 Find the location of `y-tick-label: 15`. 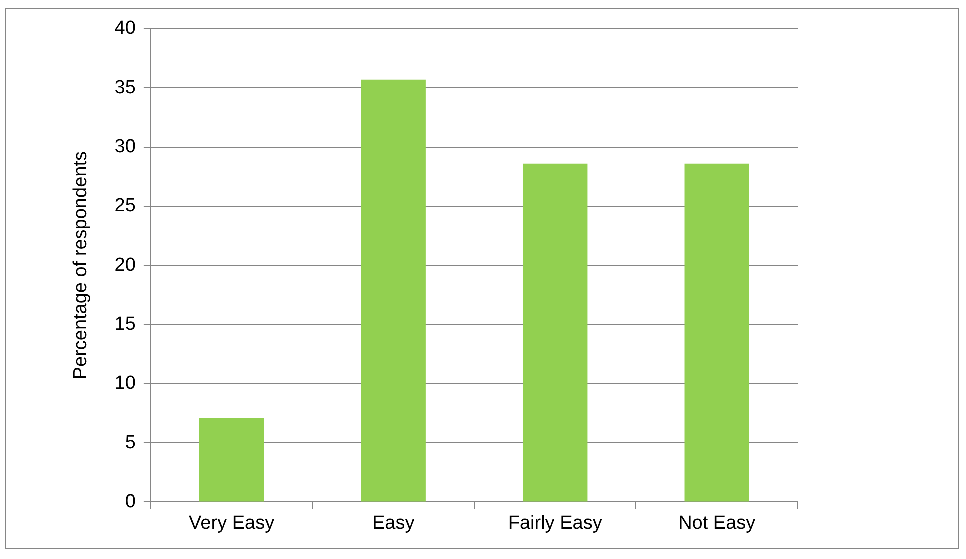

y-tick-label: 15 is located at coordinates (125, 324).